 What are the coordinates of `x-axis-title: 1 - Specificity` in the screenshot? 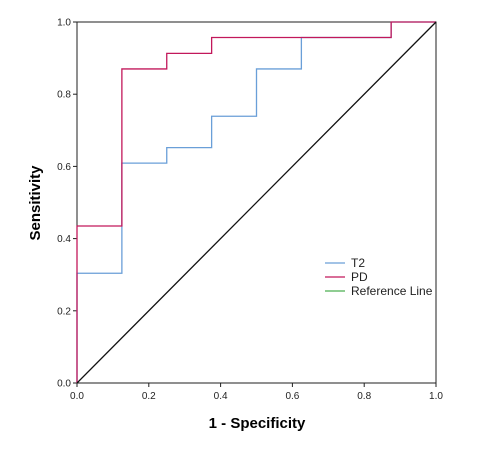 It's located at (257, 423).